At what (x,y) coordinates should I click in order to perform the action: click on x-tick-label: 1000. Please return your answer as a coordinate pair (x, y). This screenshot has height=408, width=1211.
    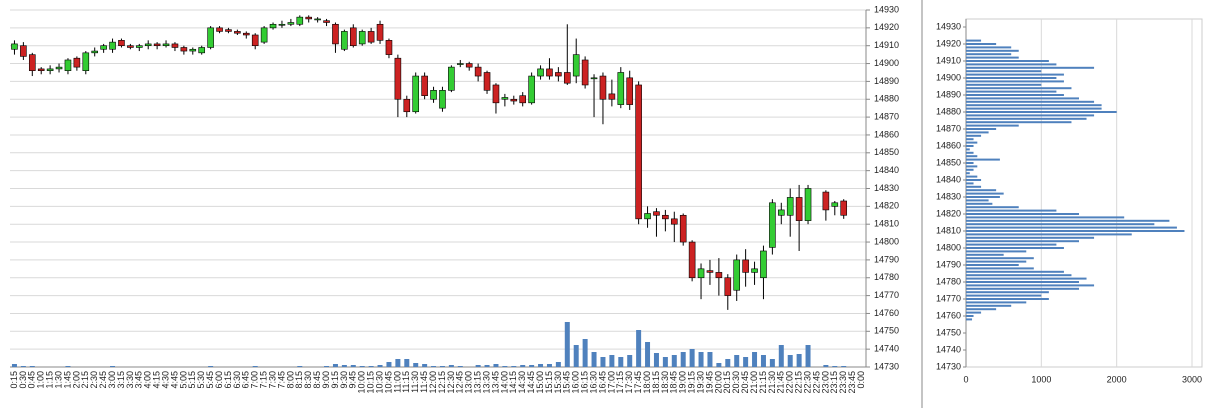
    Looking at the image, I should click on (1041, 379).